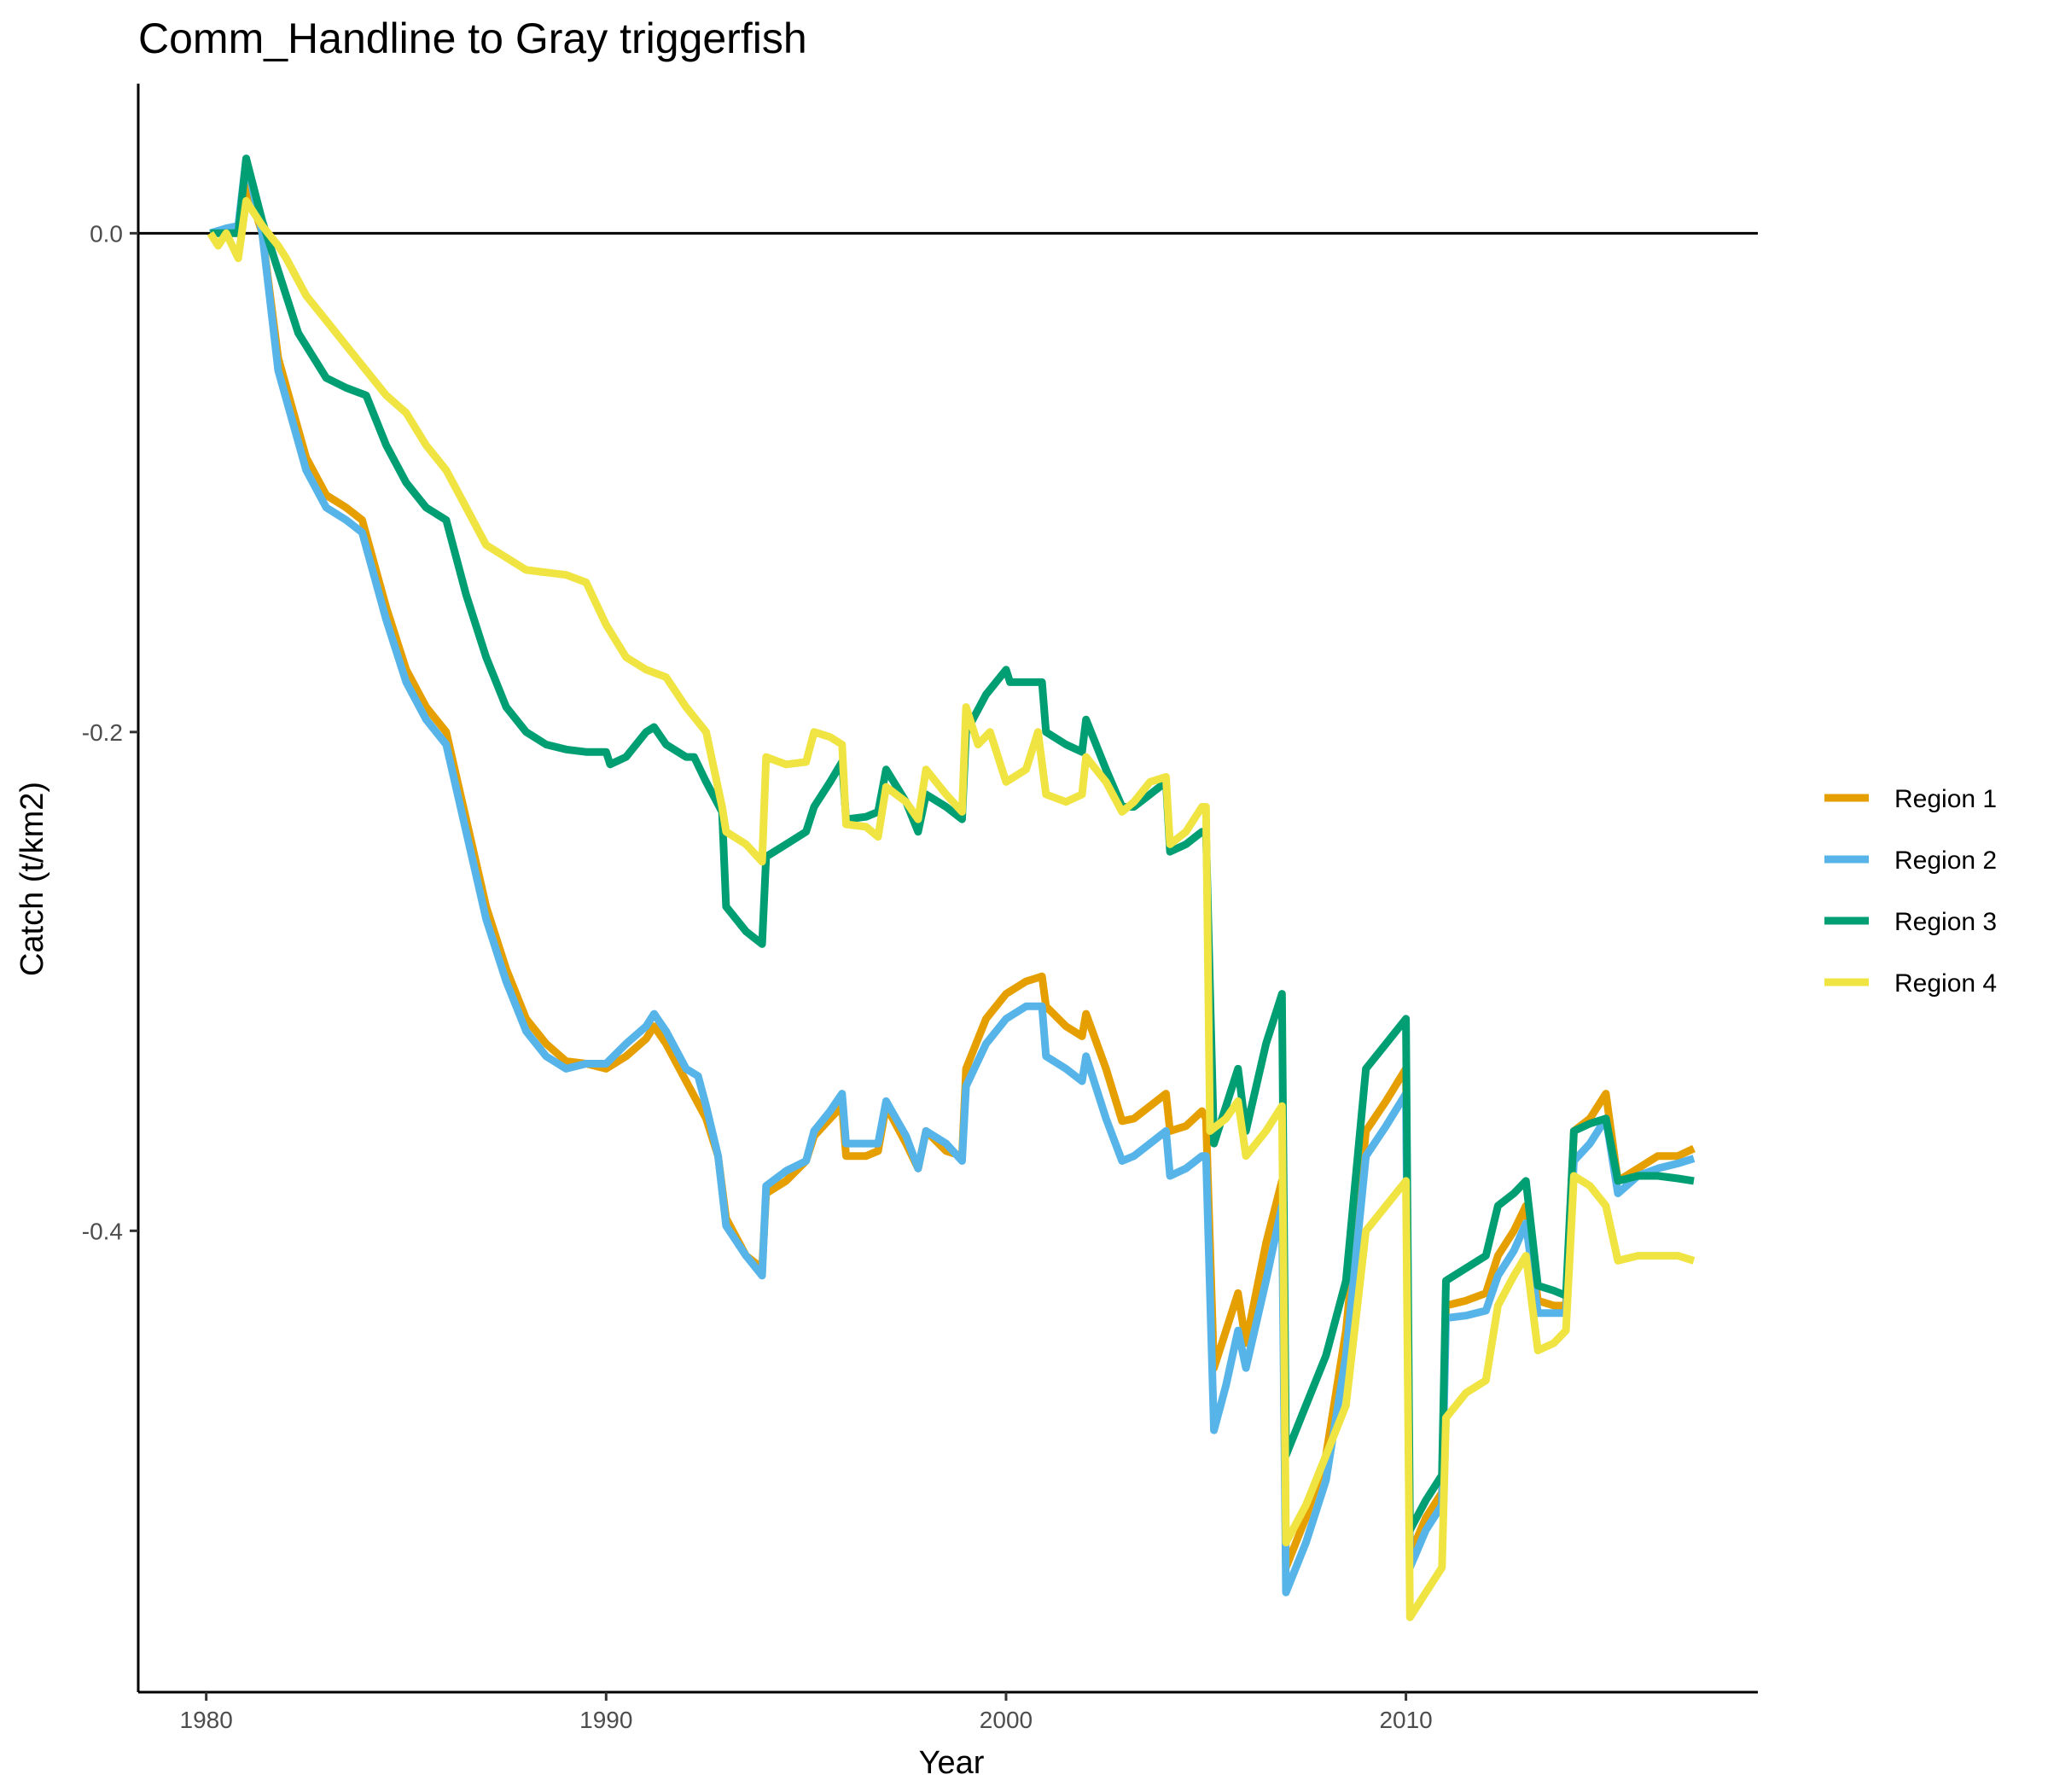 The height and width of the screenshot is (1792, 2048). What do you see at coordinates (206, 1720) in the screenshot?
I see `x-tick-label: 1980` at bounding box center [206, 1720].